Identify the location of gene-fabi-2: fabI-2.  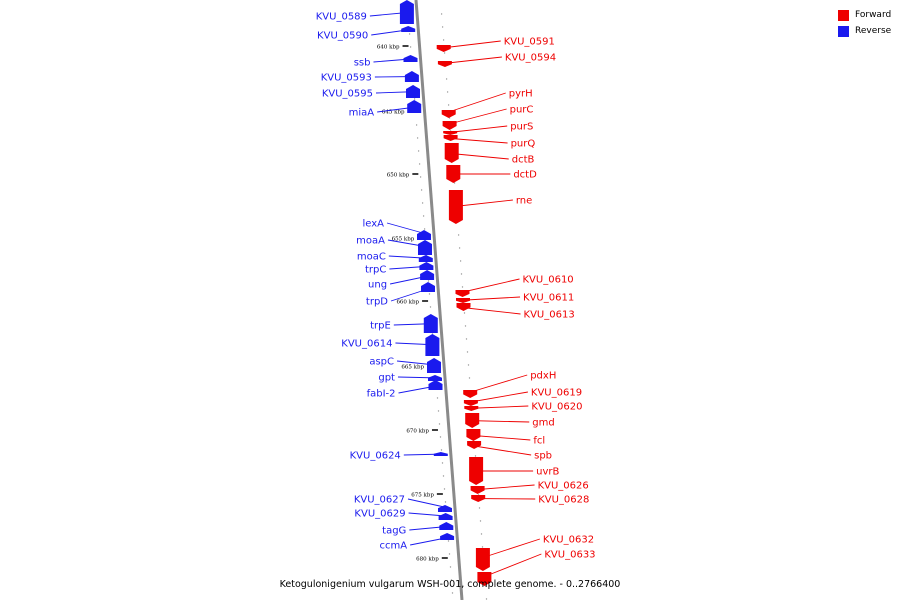
(405, 390).